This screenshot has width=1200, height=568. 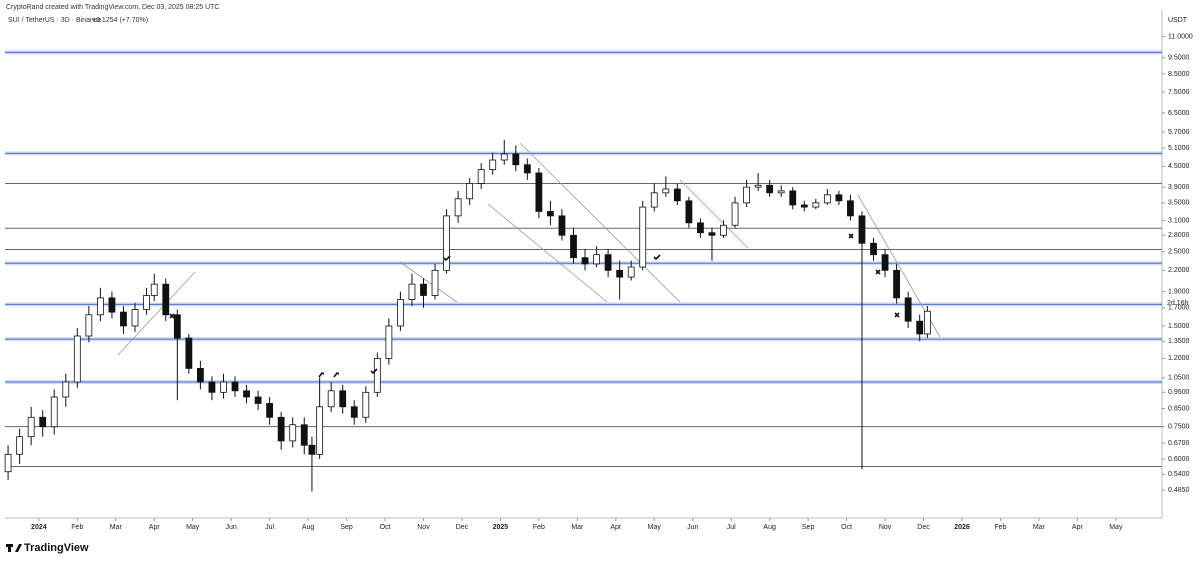 What do you see at coordinates (1116, 527) in the screenshot?
I see `x-tick-label: May` at bounding box center [1116, 527].